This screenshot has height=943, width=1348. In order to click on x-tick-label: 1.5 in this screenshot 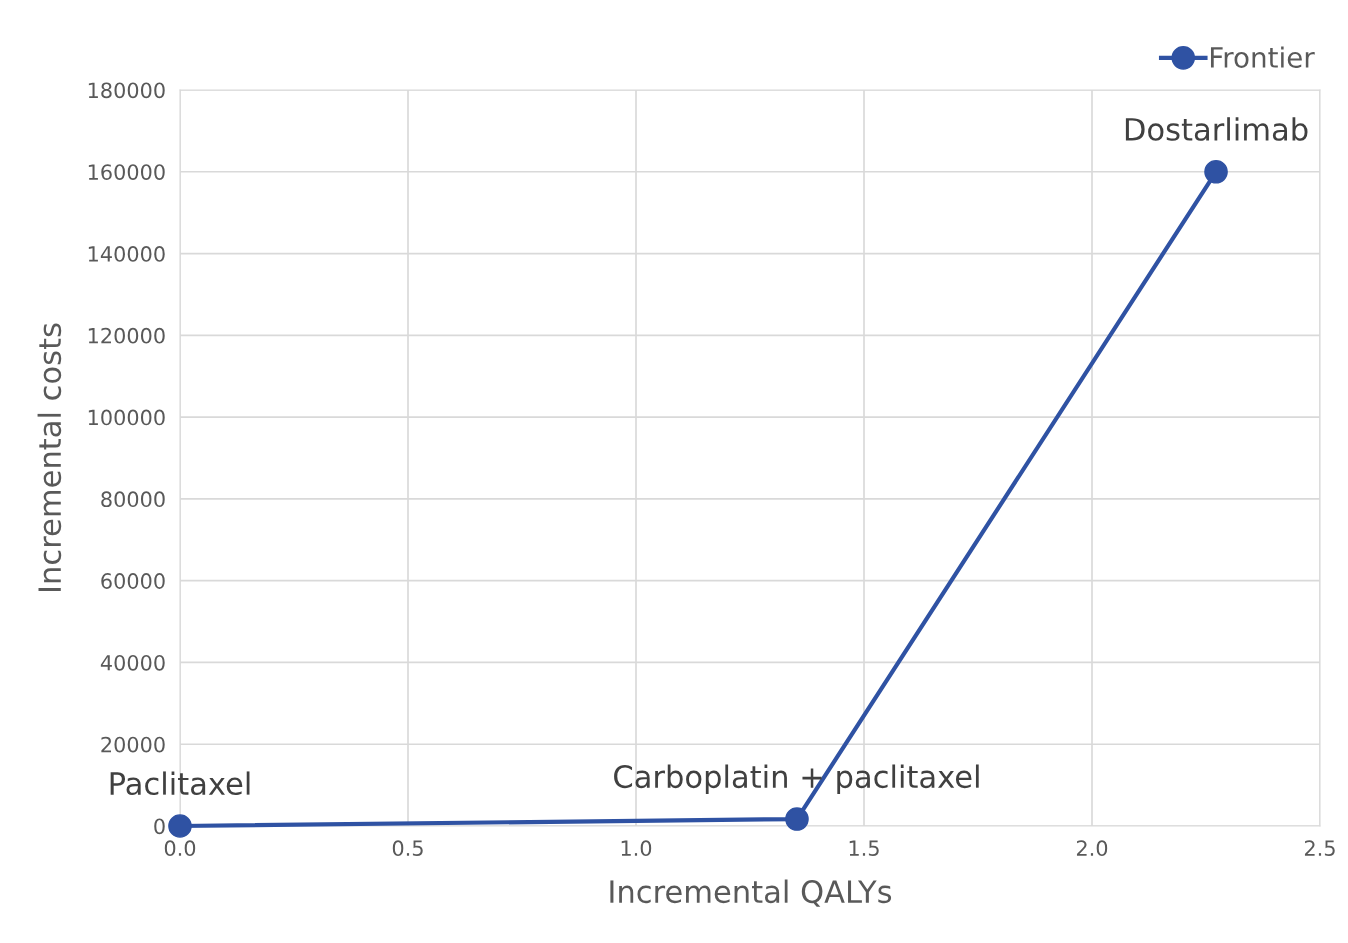, I will do `click(864, 848)`.